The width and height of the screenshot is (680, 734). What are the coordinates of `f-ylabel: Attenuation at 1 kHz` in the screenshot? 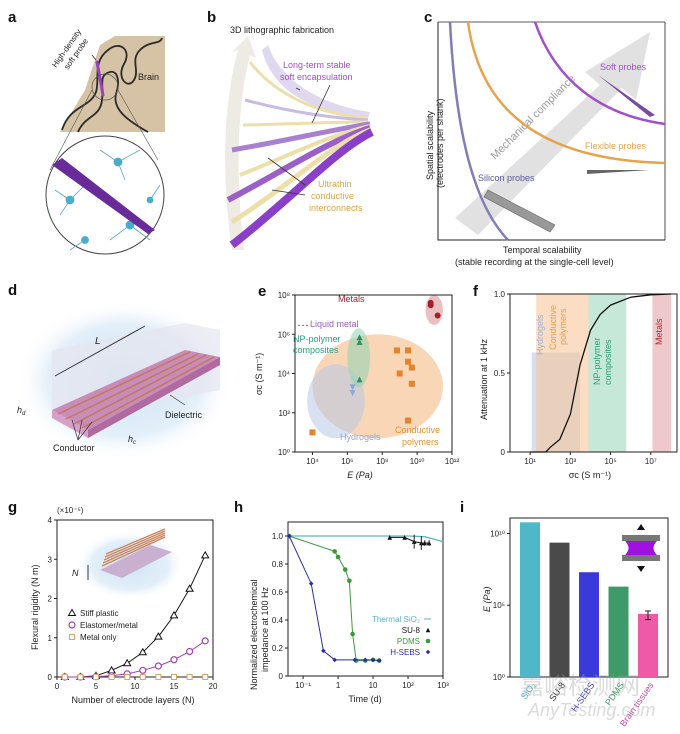 It's located at (484, 379).